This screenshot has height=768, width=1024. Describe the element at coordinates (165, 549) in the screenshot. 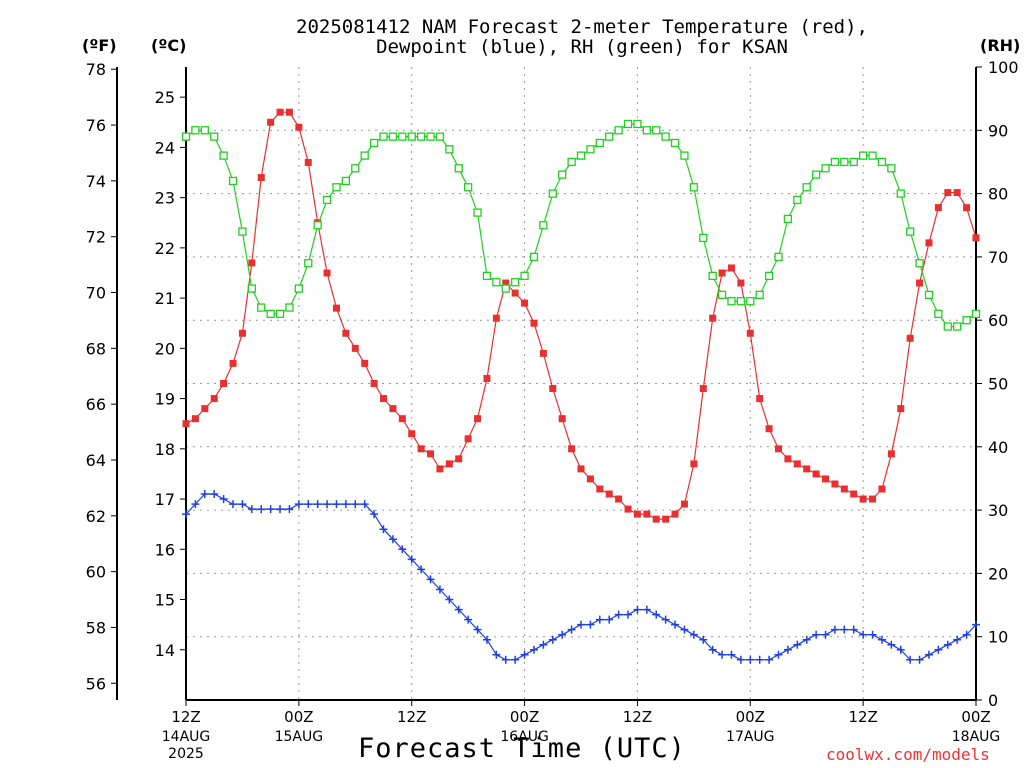

I see `celsius-tick-label: 16` at that location.